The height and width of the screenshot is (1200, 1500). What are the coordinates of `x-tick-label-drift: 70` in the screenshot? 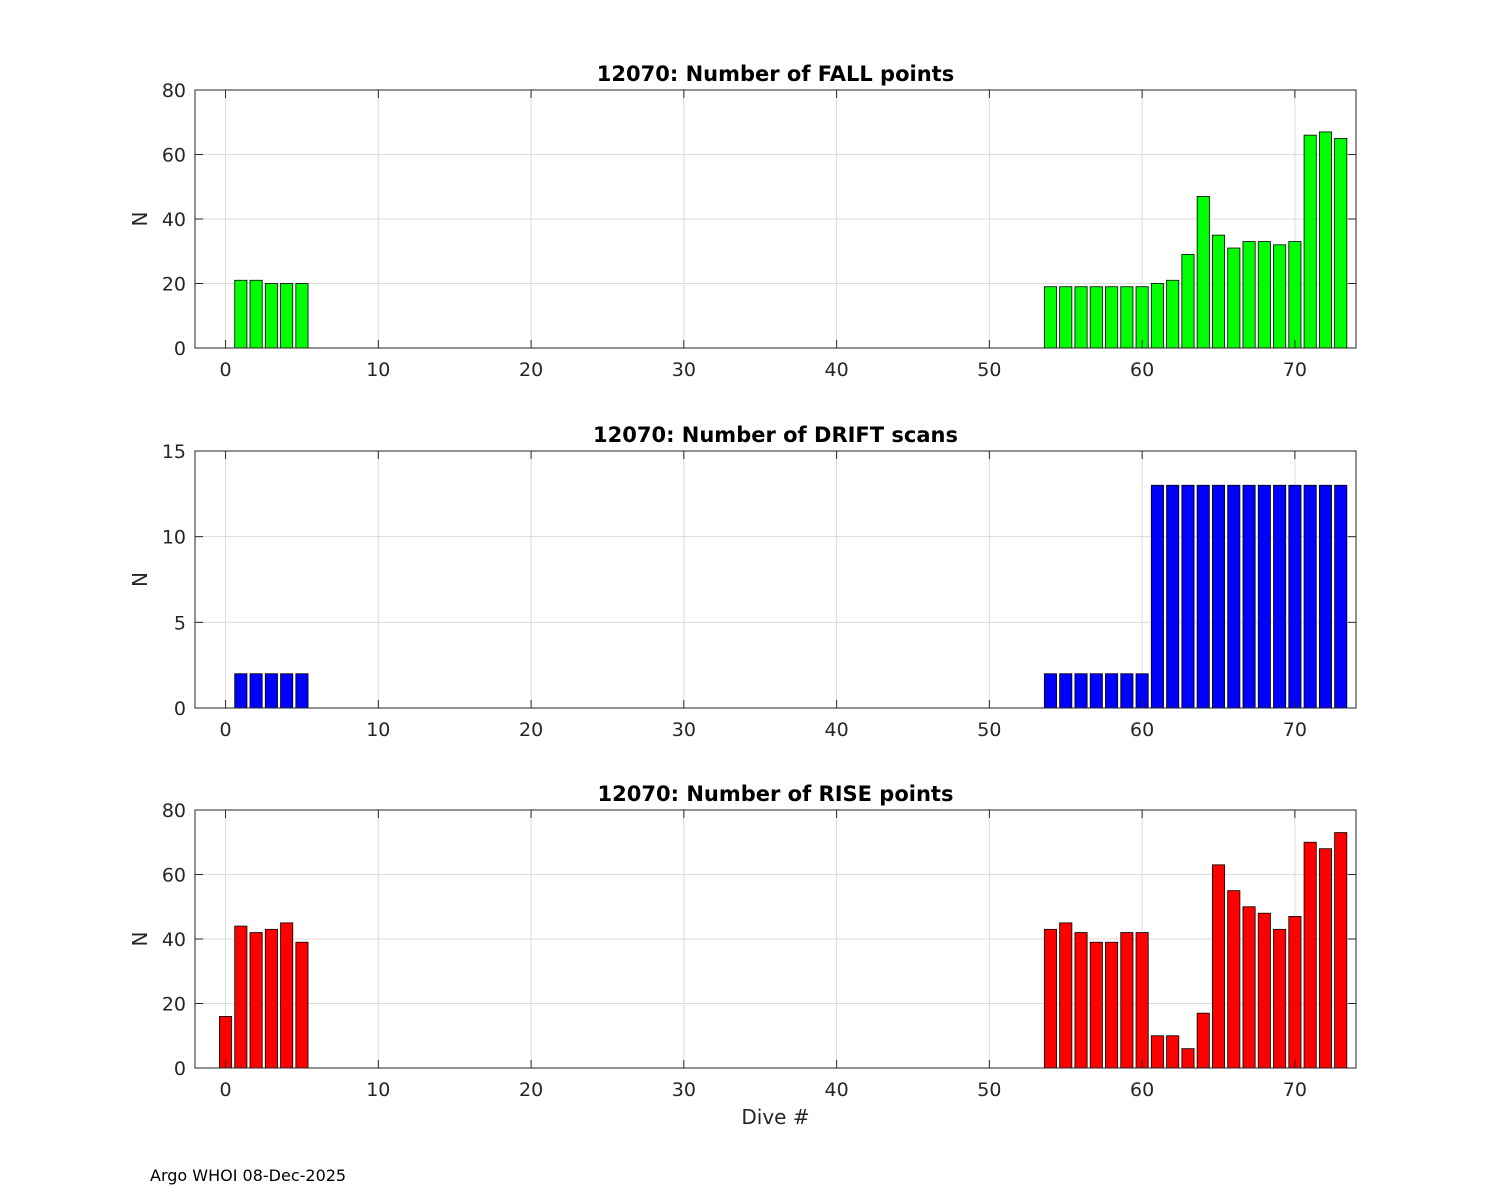 It's located at (1295, 730).